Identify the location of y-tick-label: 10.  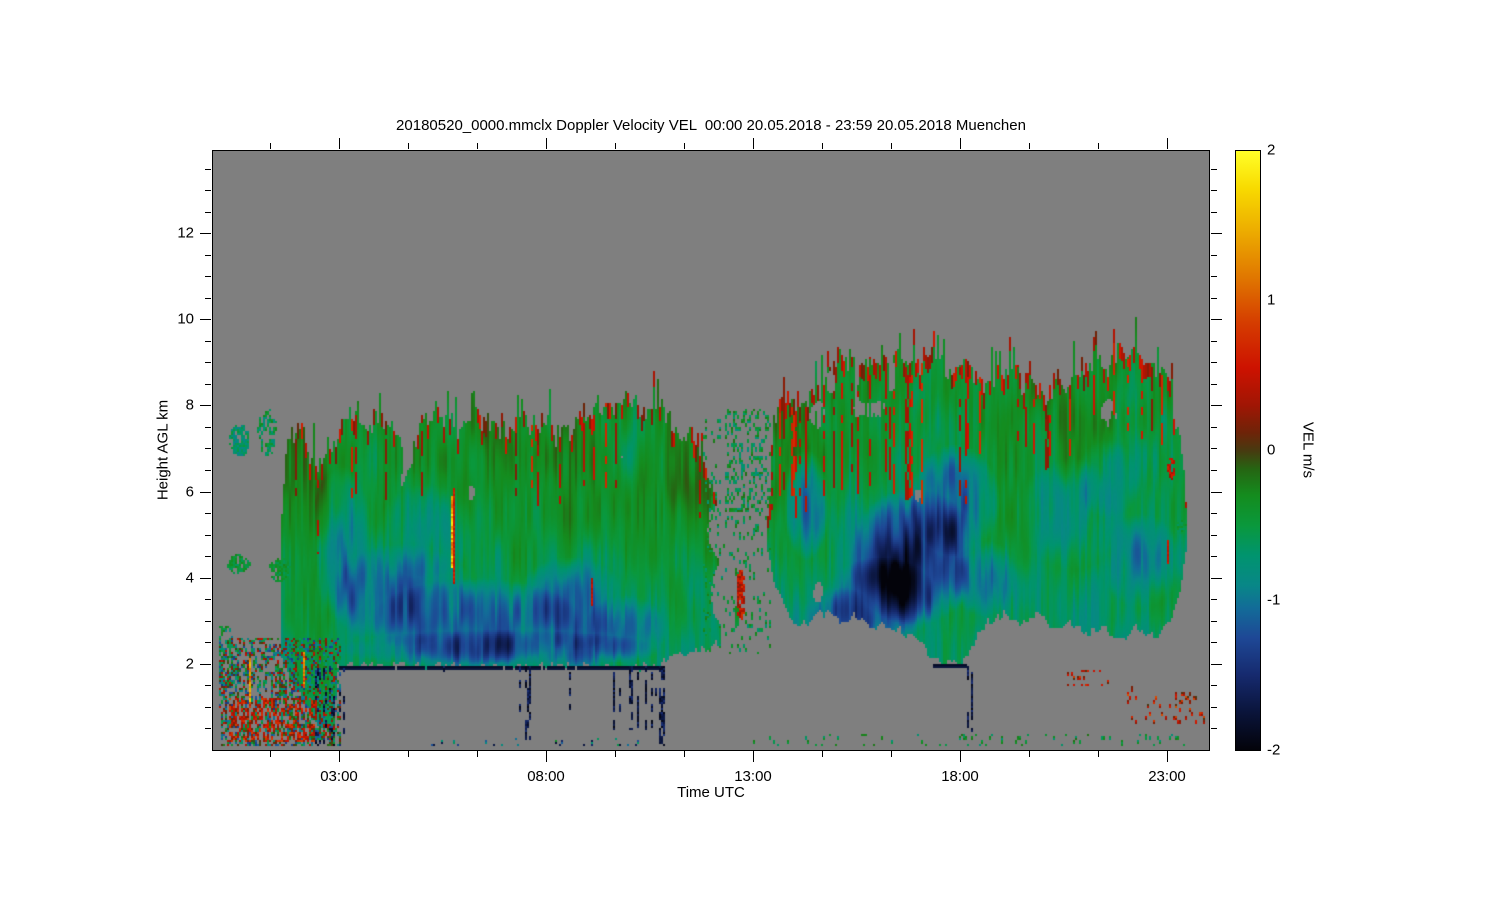
(185, 319).